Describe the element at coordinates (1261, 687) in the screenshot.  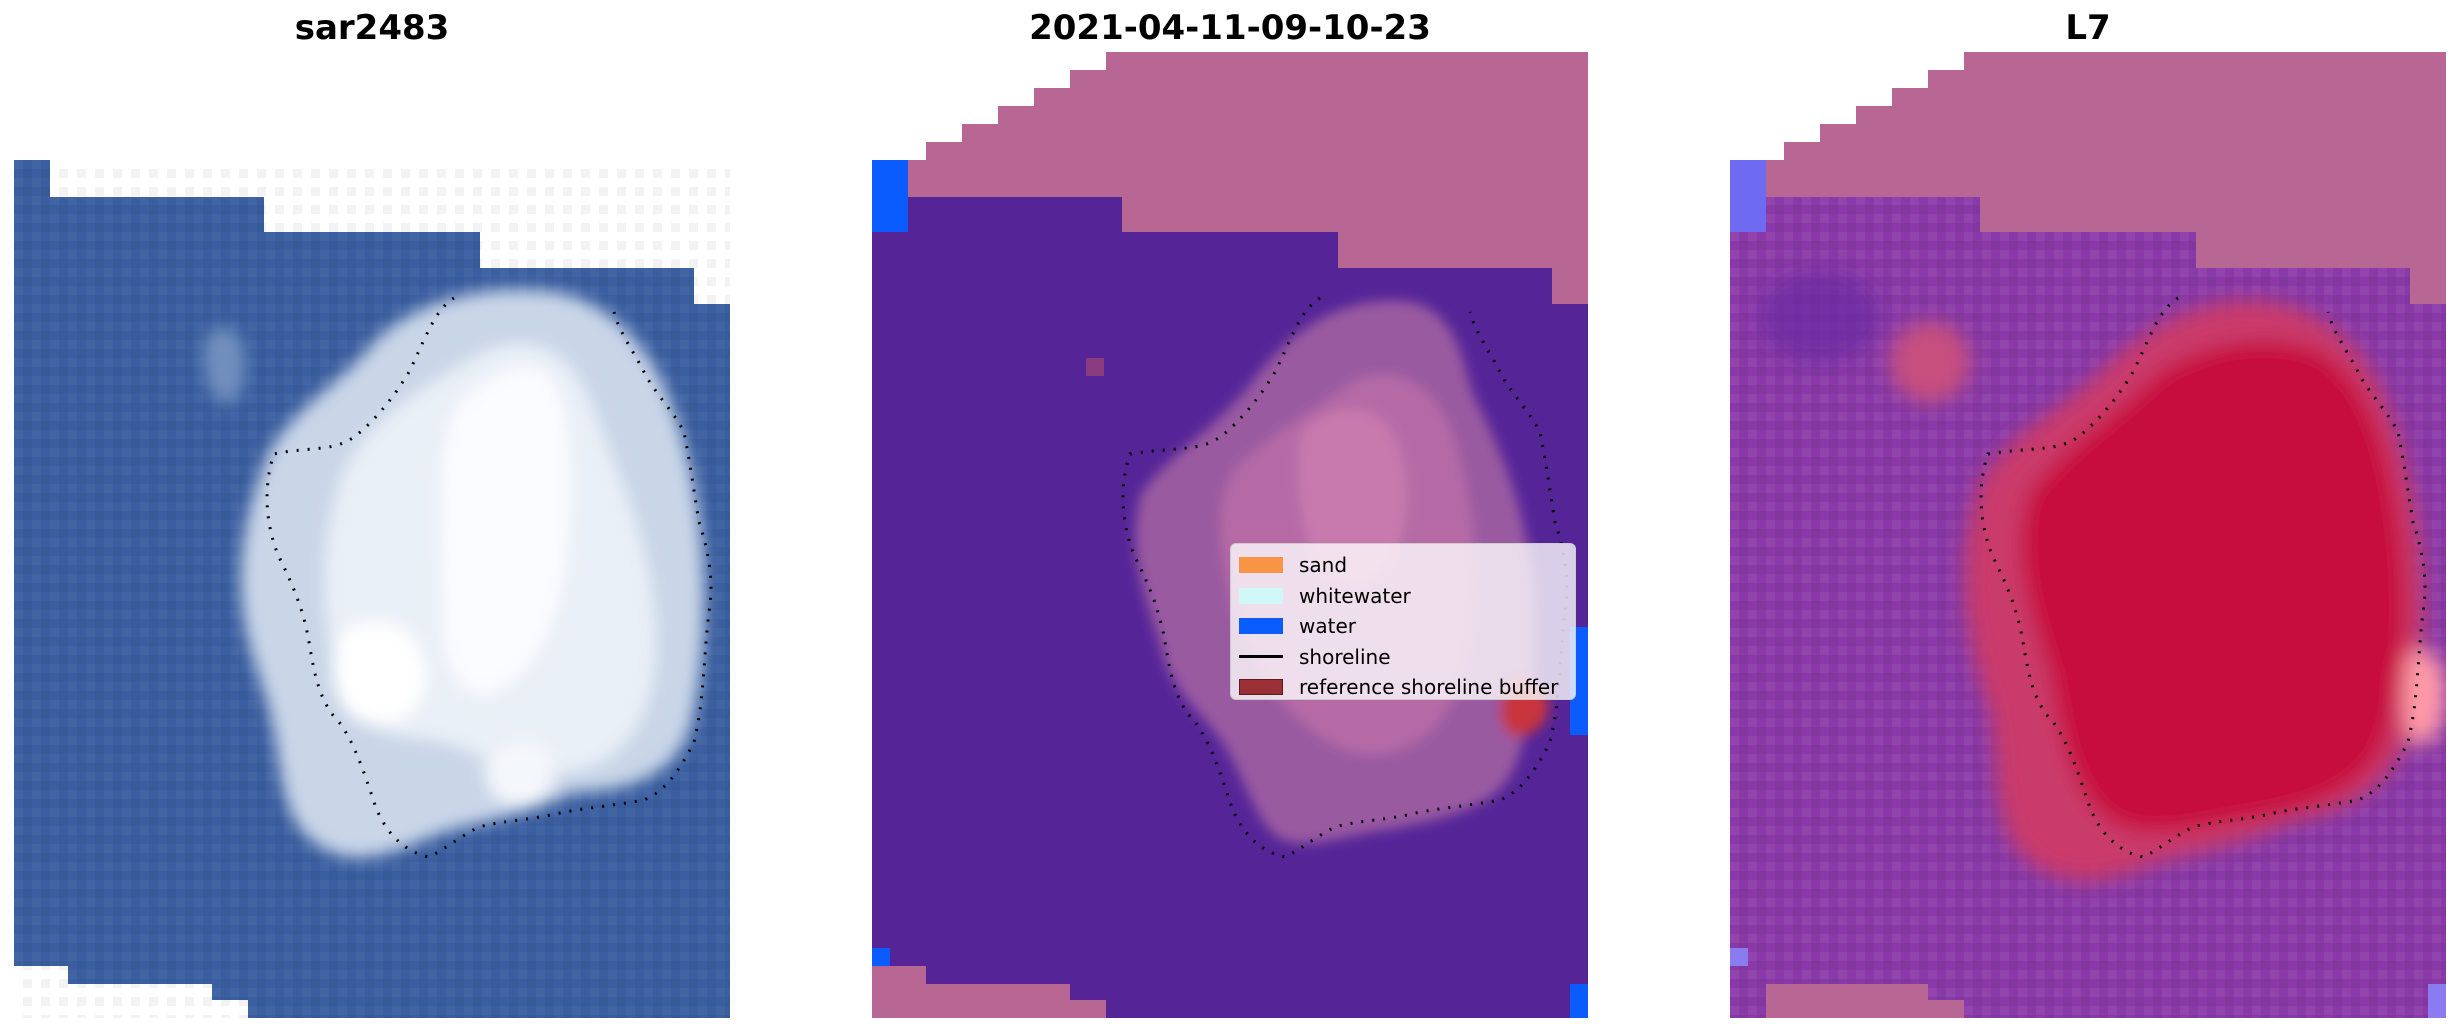
I see `buffer-swatch-icon` at that location.